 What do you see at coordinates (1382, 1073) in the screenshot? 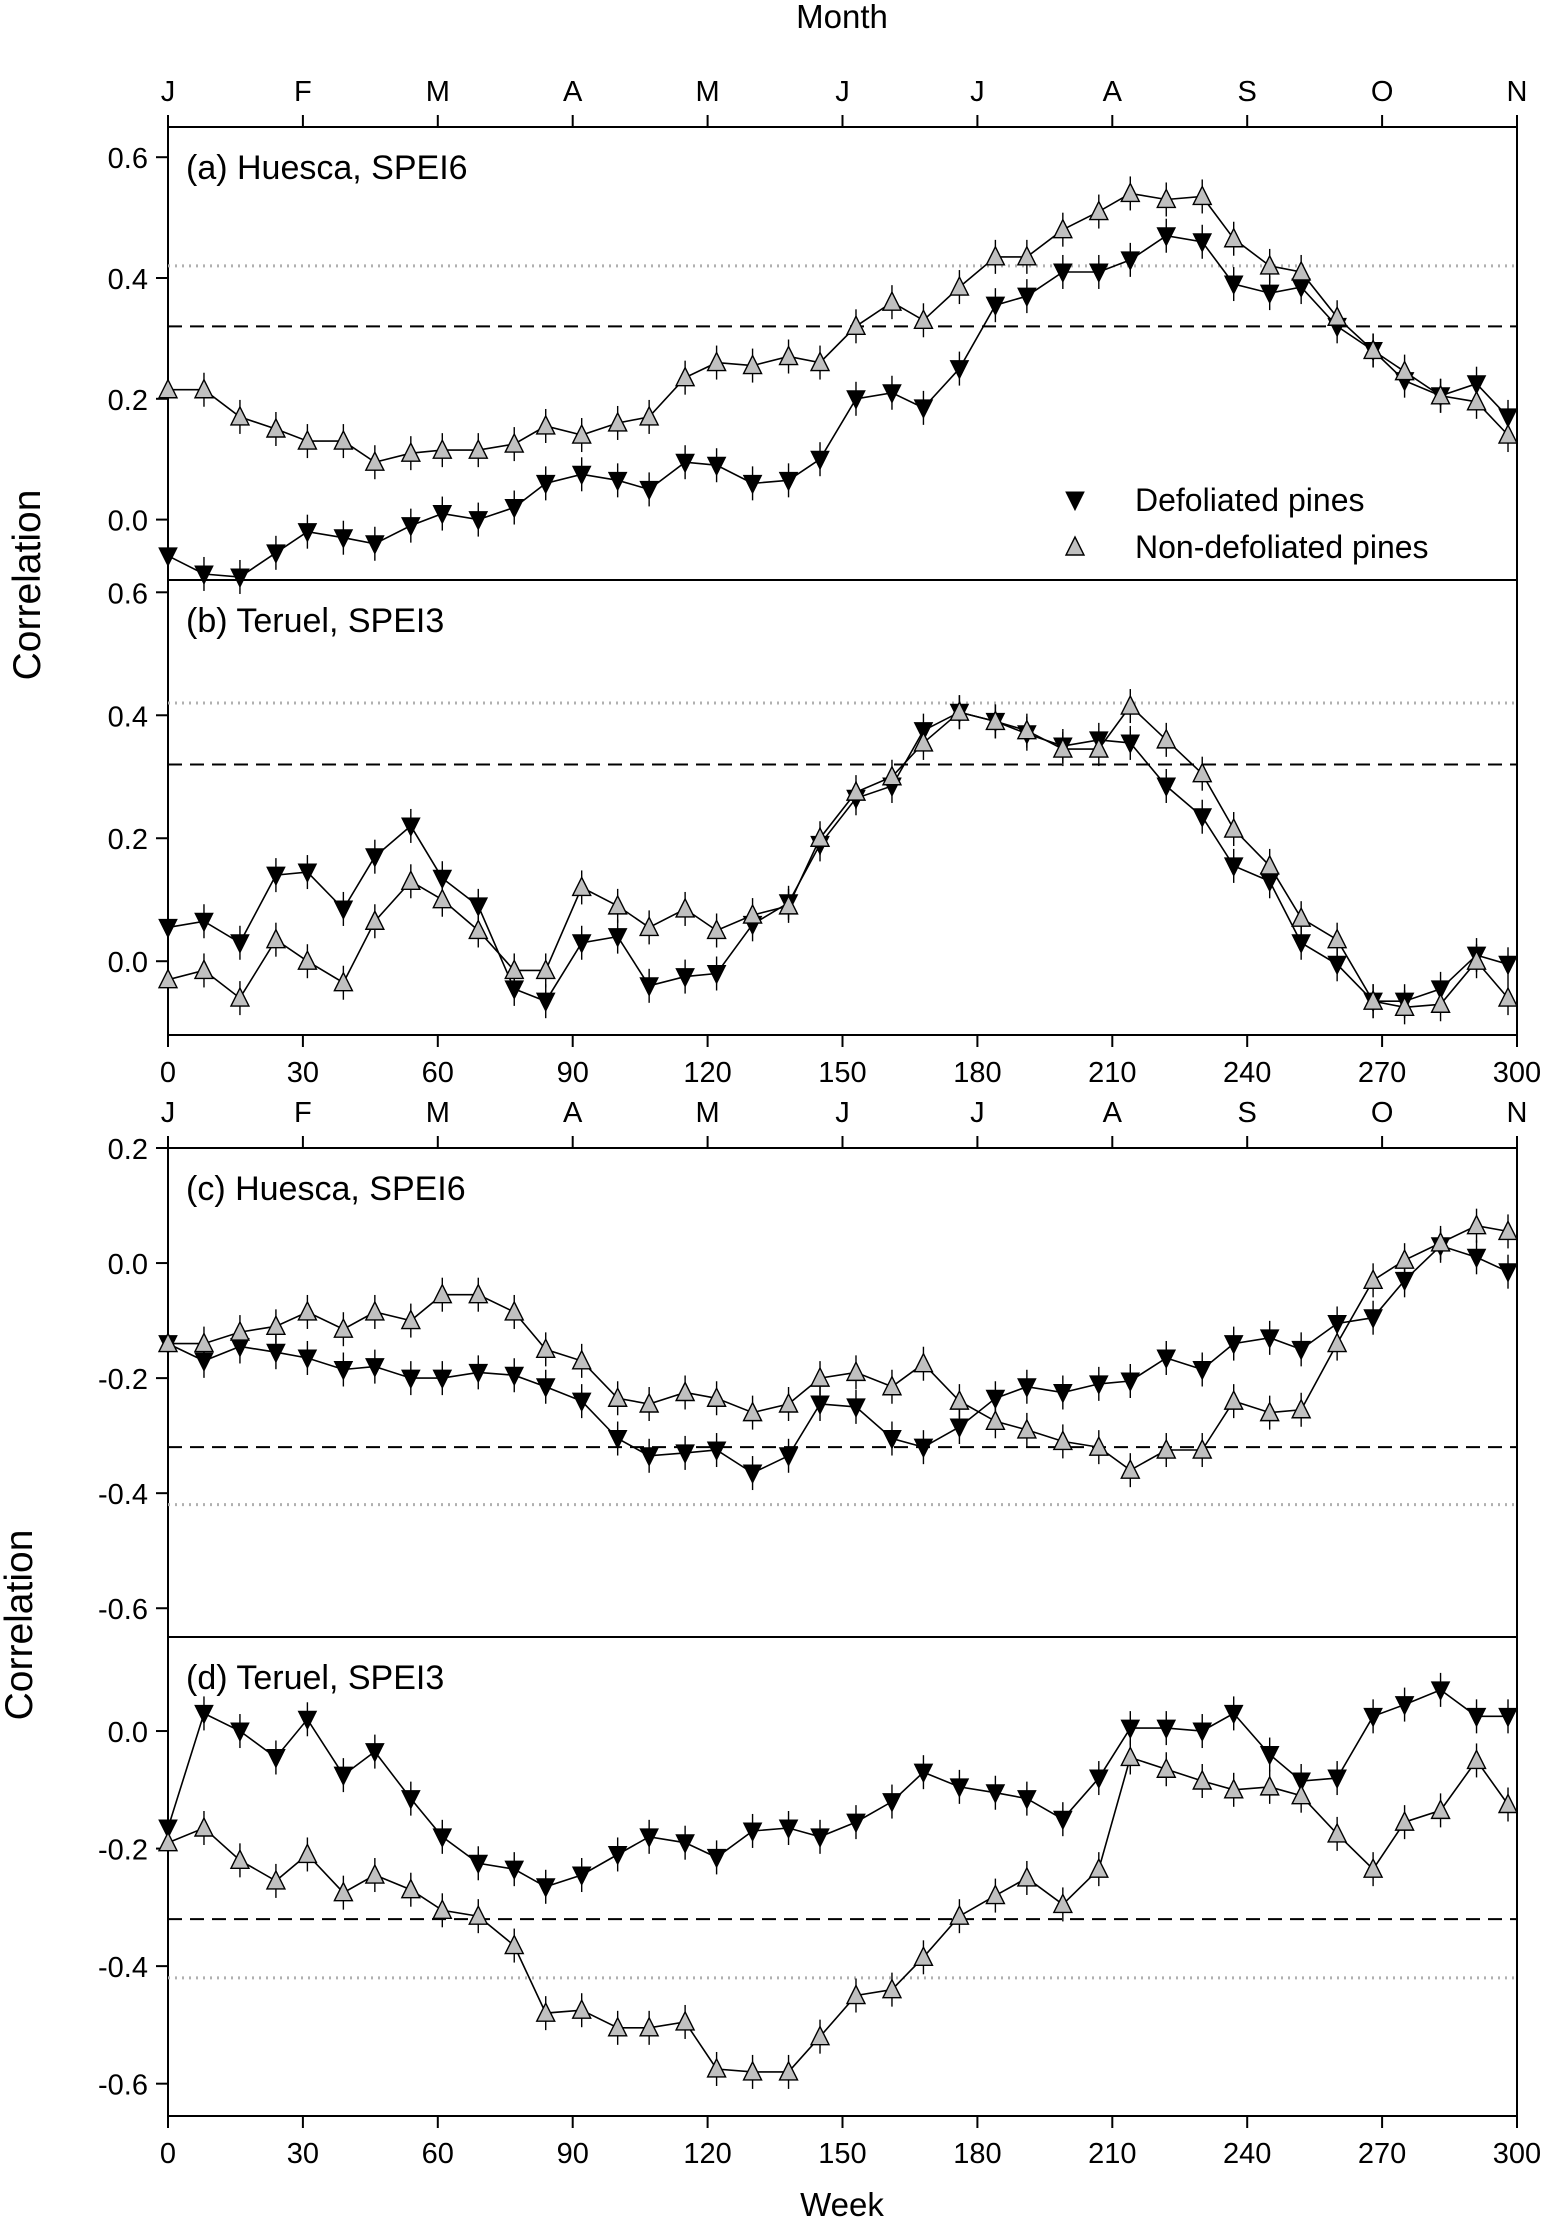
I see `x-tick-label: 270` at bounding box center [1382, 1073].